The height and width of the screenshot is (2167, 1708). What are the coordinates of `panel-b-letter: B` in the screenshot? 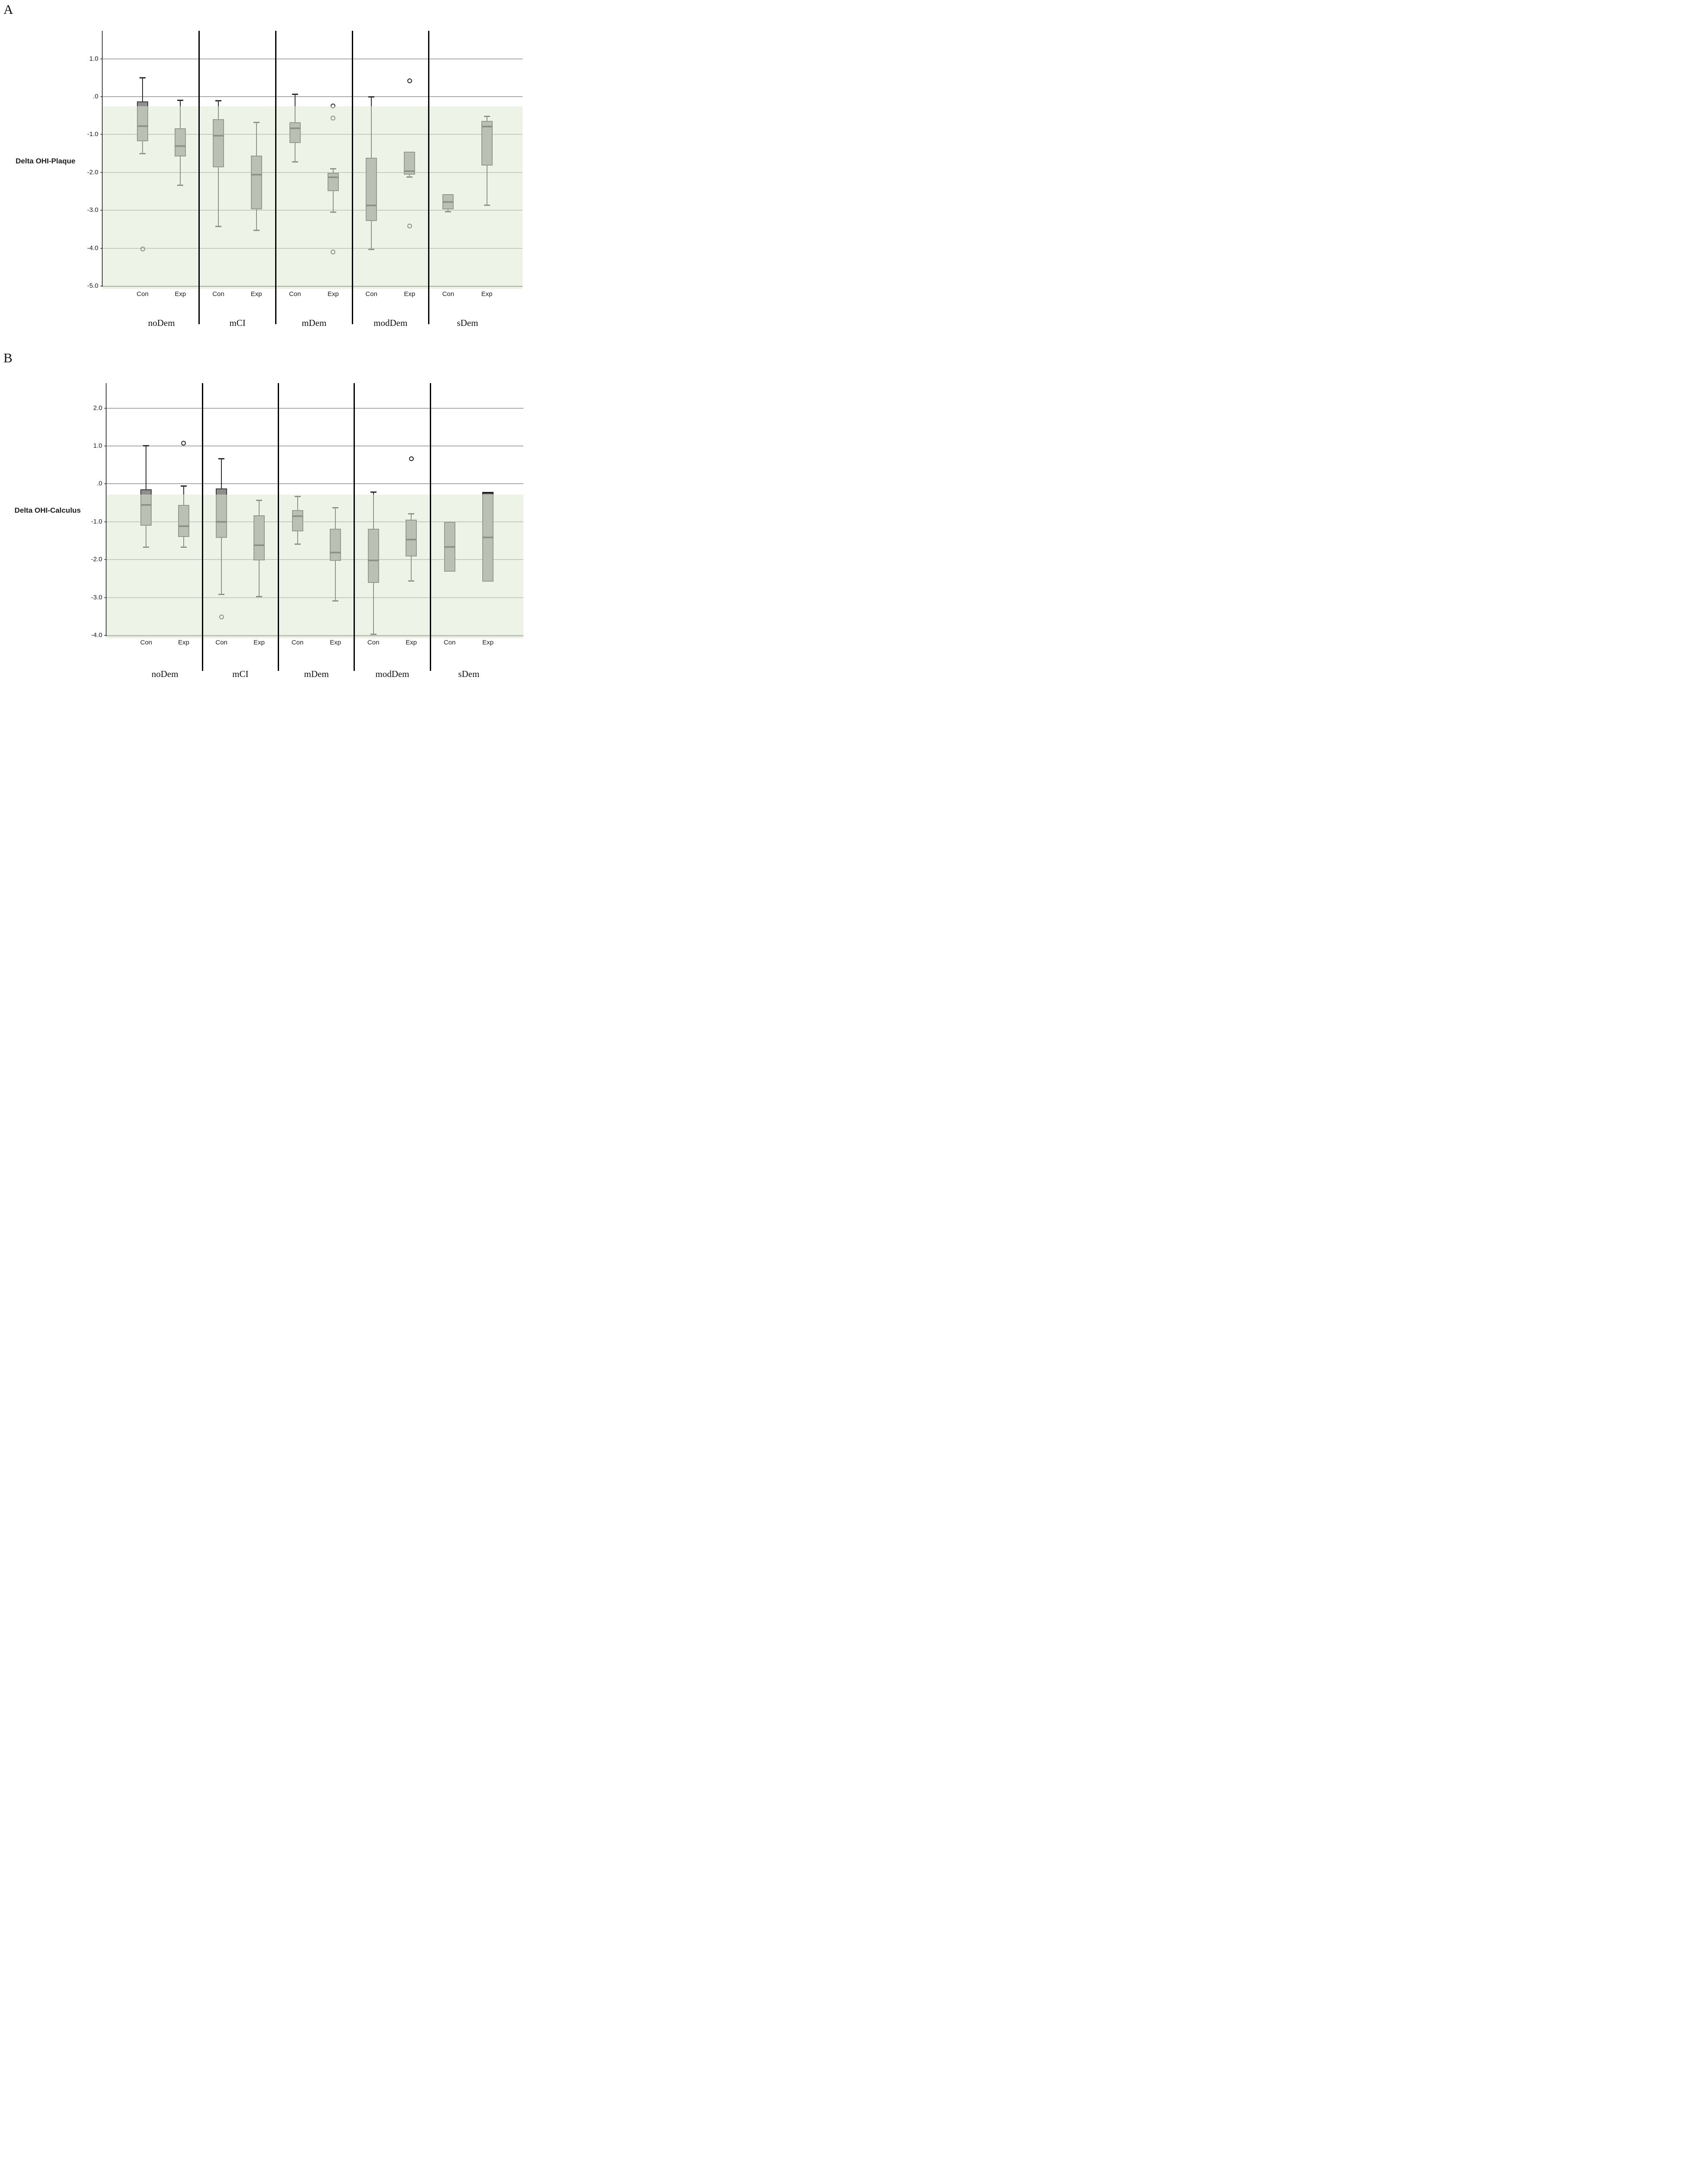 It's located at (8, 357).